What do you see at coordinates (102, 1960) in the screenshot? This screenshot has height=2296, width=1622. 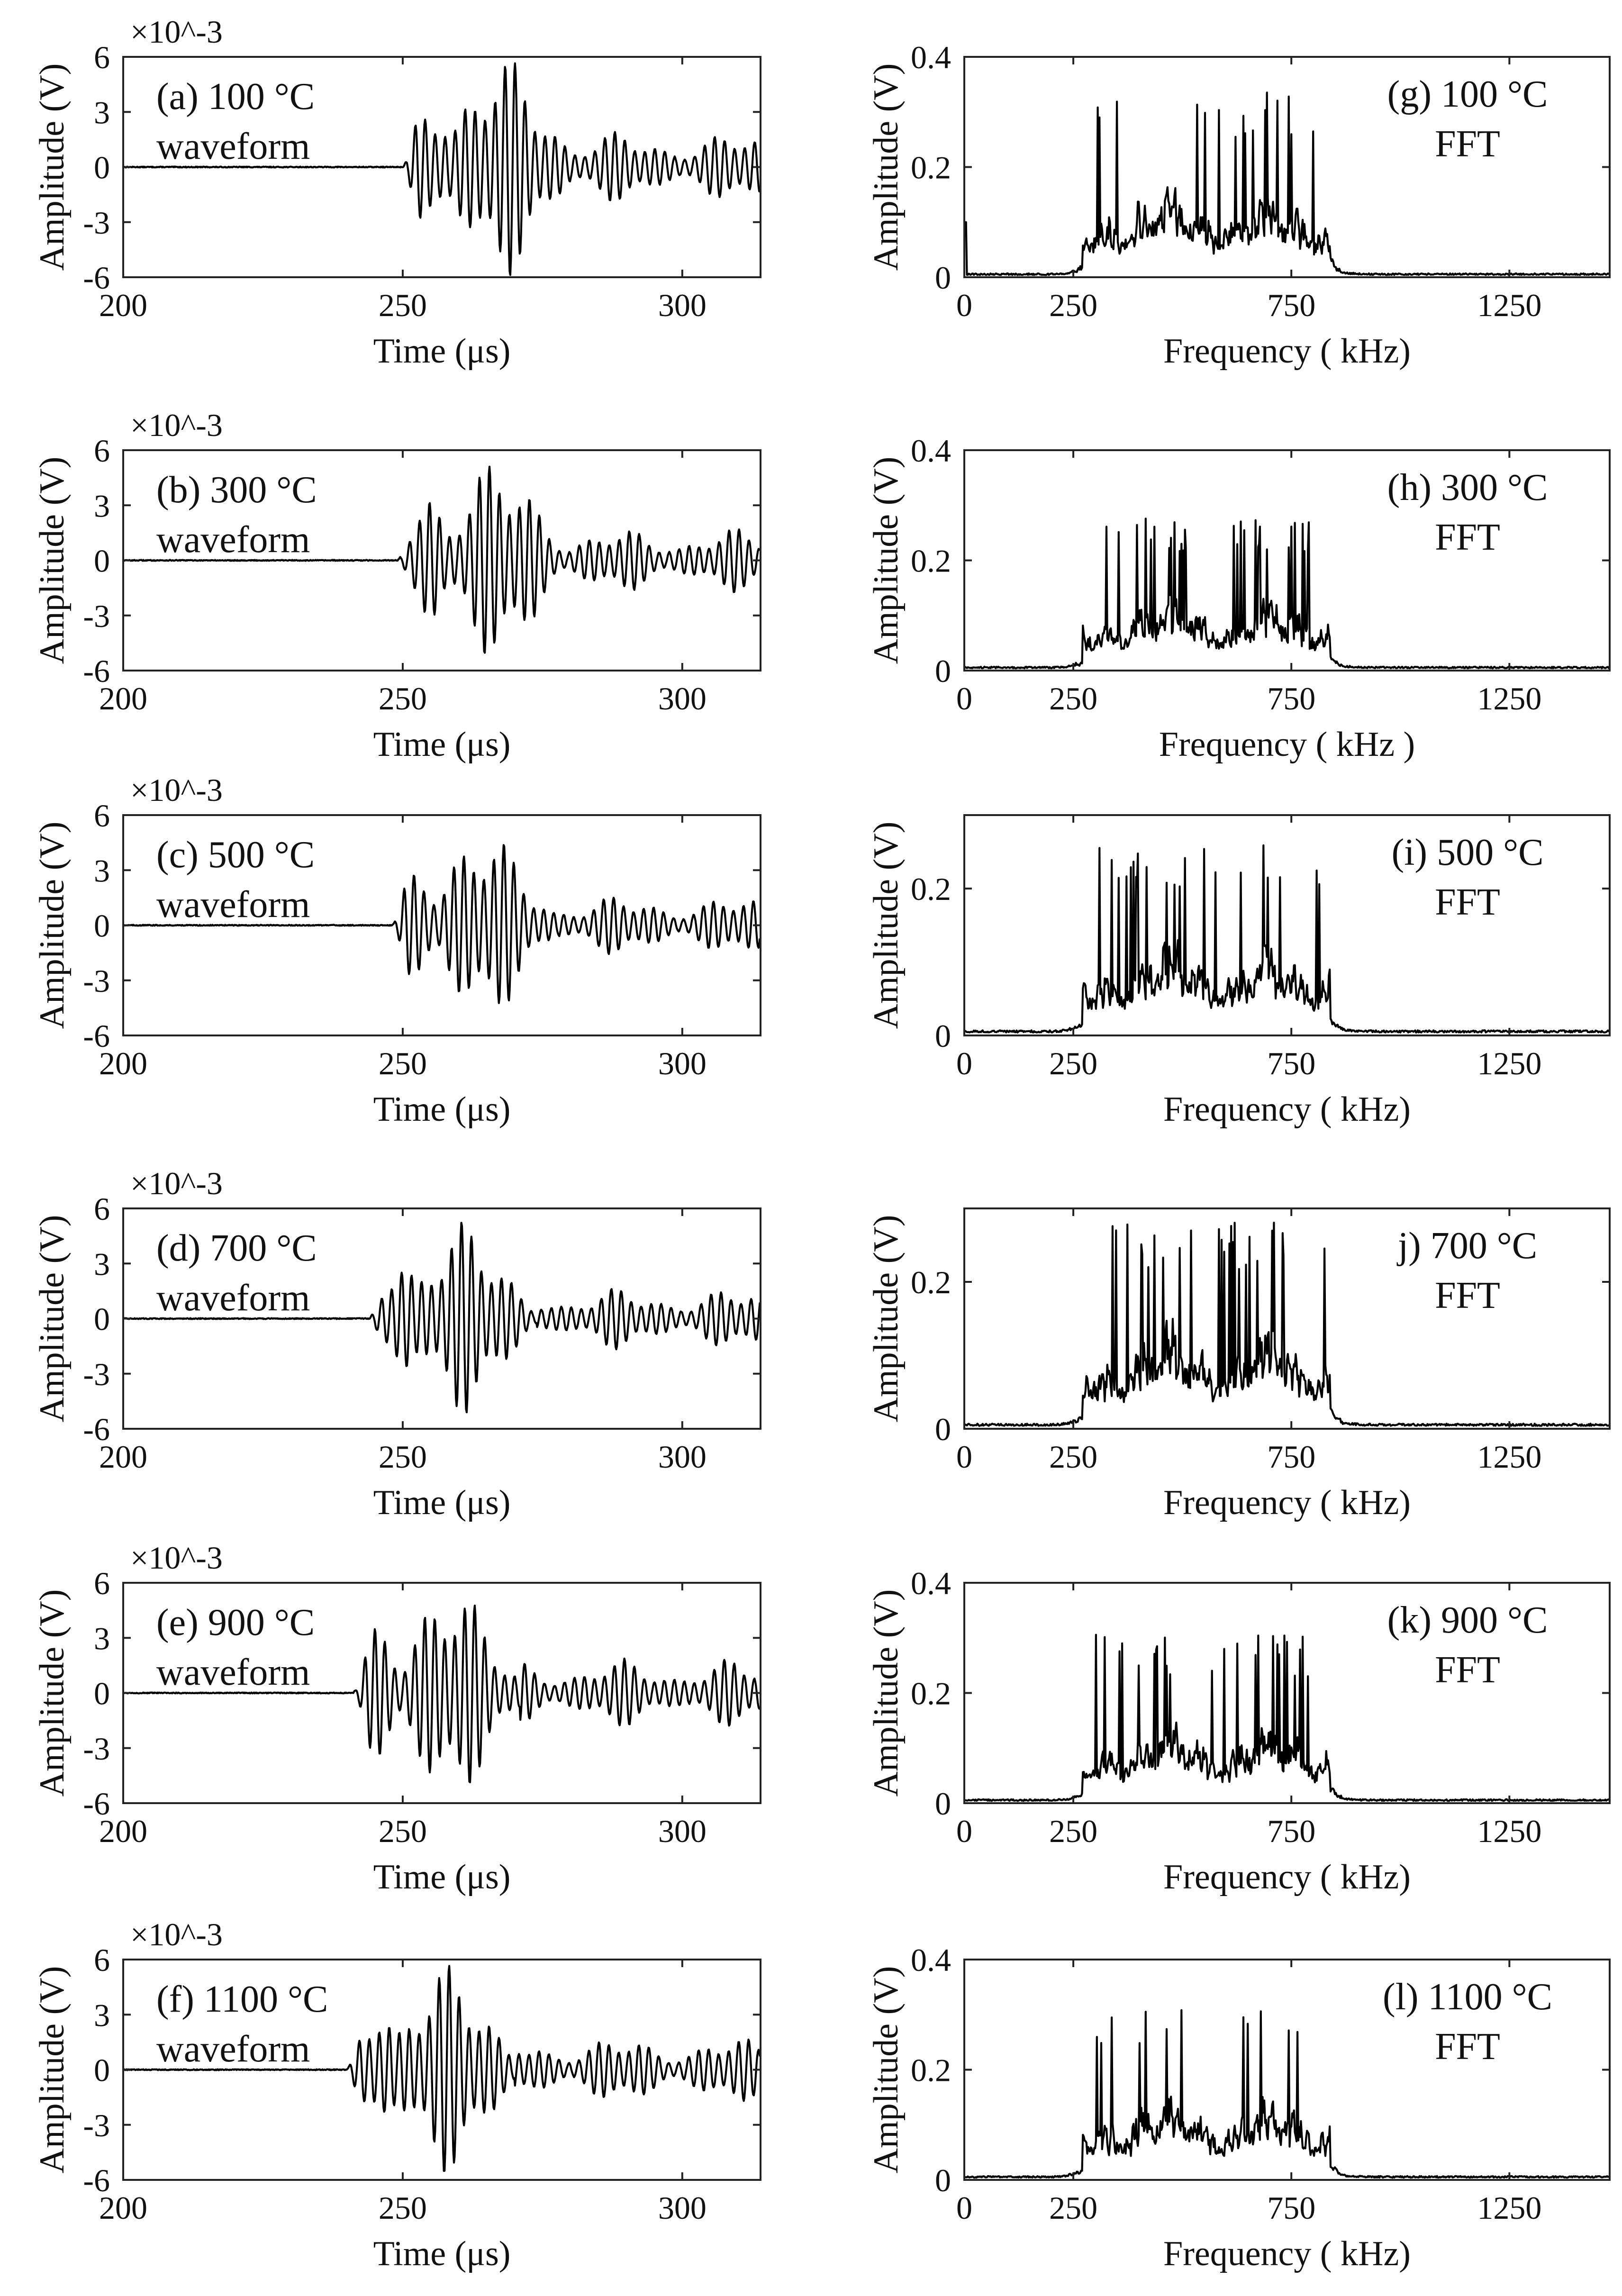 I see `y-tick-label-f-6: 6` at bounding box center [102, 1960].